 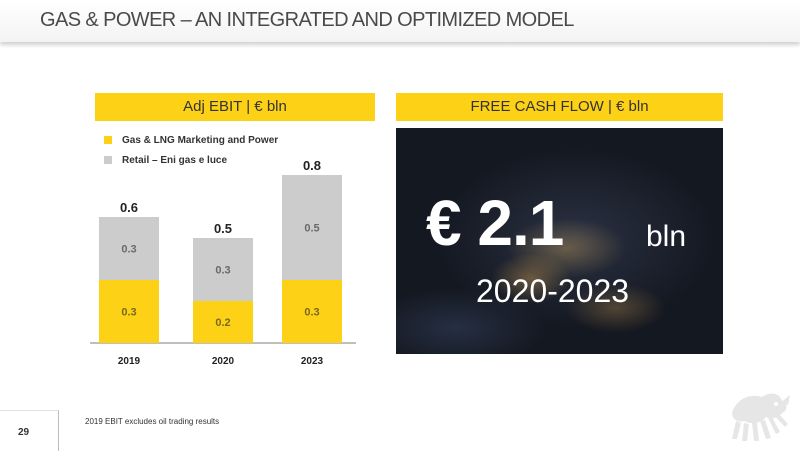 I want to click on legend-label-retail: Retail – Eni gas e luce, so click(x=175, y=160).